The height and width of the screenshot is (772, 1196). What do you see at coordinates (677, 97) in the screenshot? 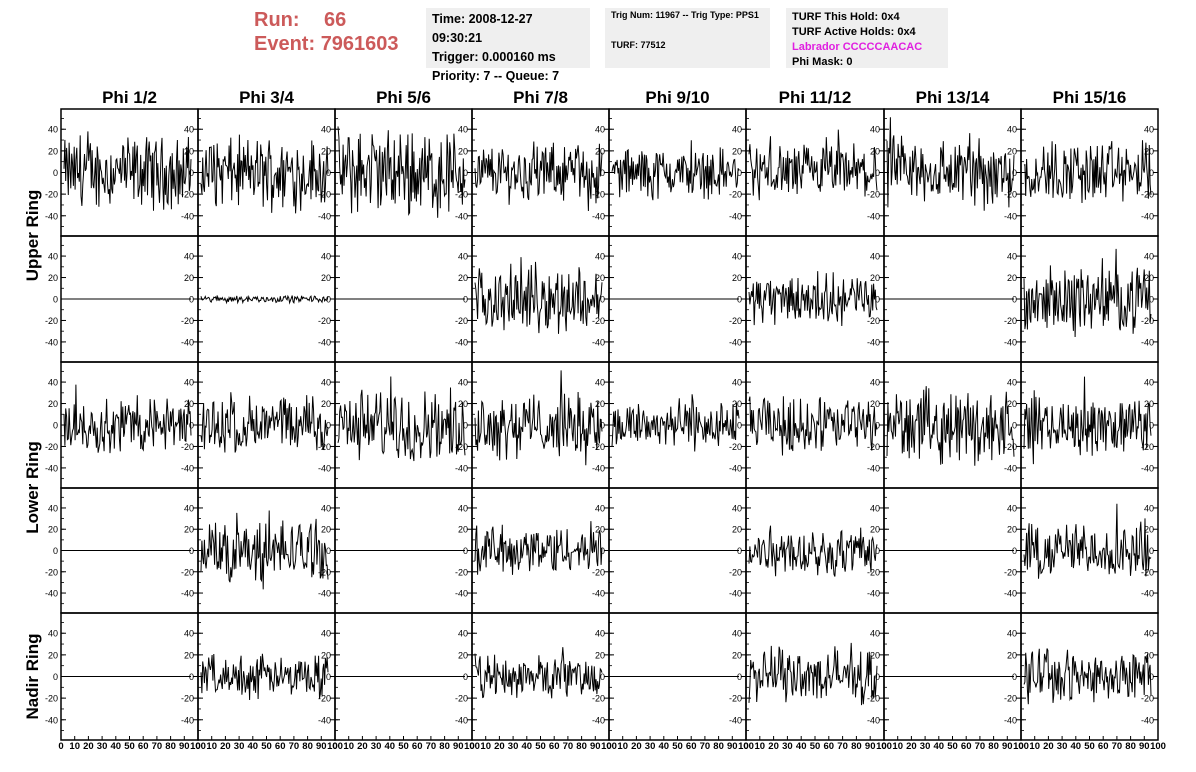
I see `column-header: Phi 9/10` at bounding box center [677, 97].